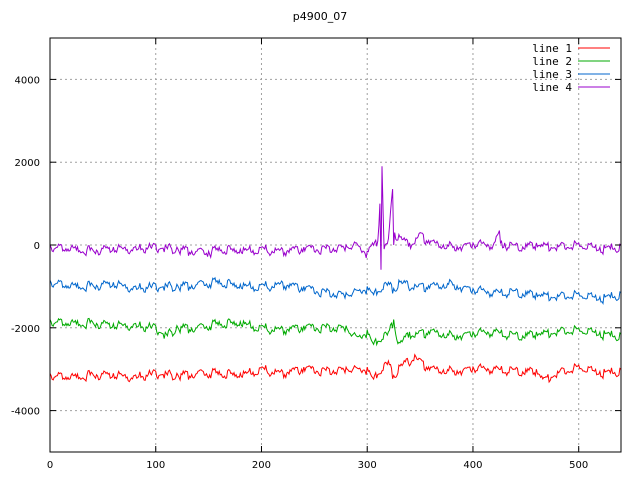 The height and width of the screenshot is (480, 640). Describe the element at coordinates (472, 465) in the screenshot. I see `x-tick-label: 400` at that location.